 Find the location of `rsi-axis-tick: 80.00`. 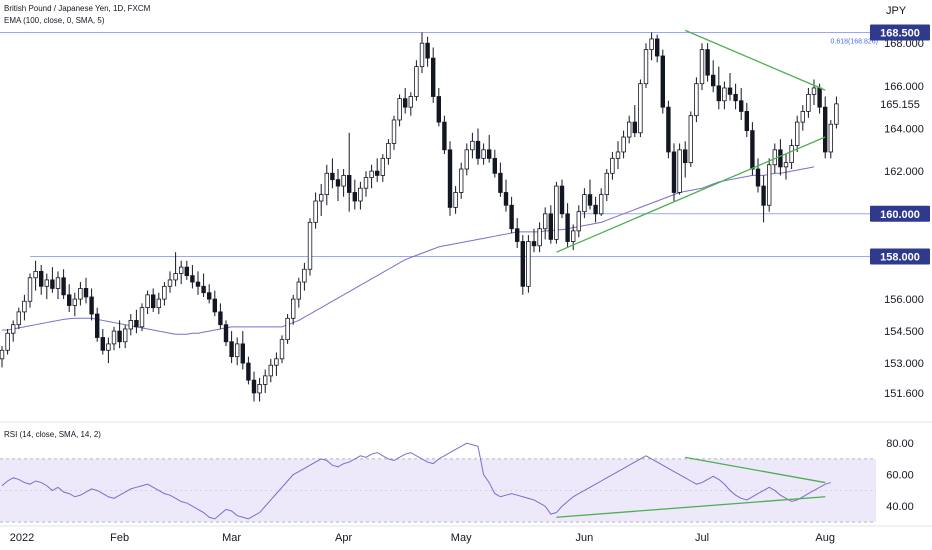

rsi-axis-tick: 80.00 is located at coordinates (900, 444).